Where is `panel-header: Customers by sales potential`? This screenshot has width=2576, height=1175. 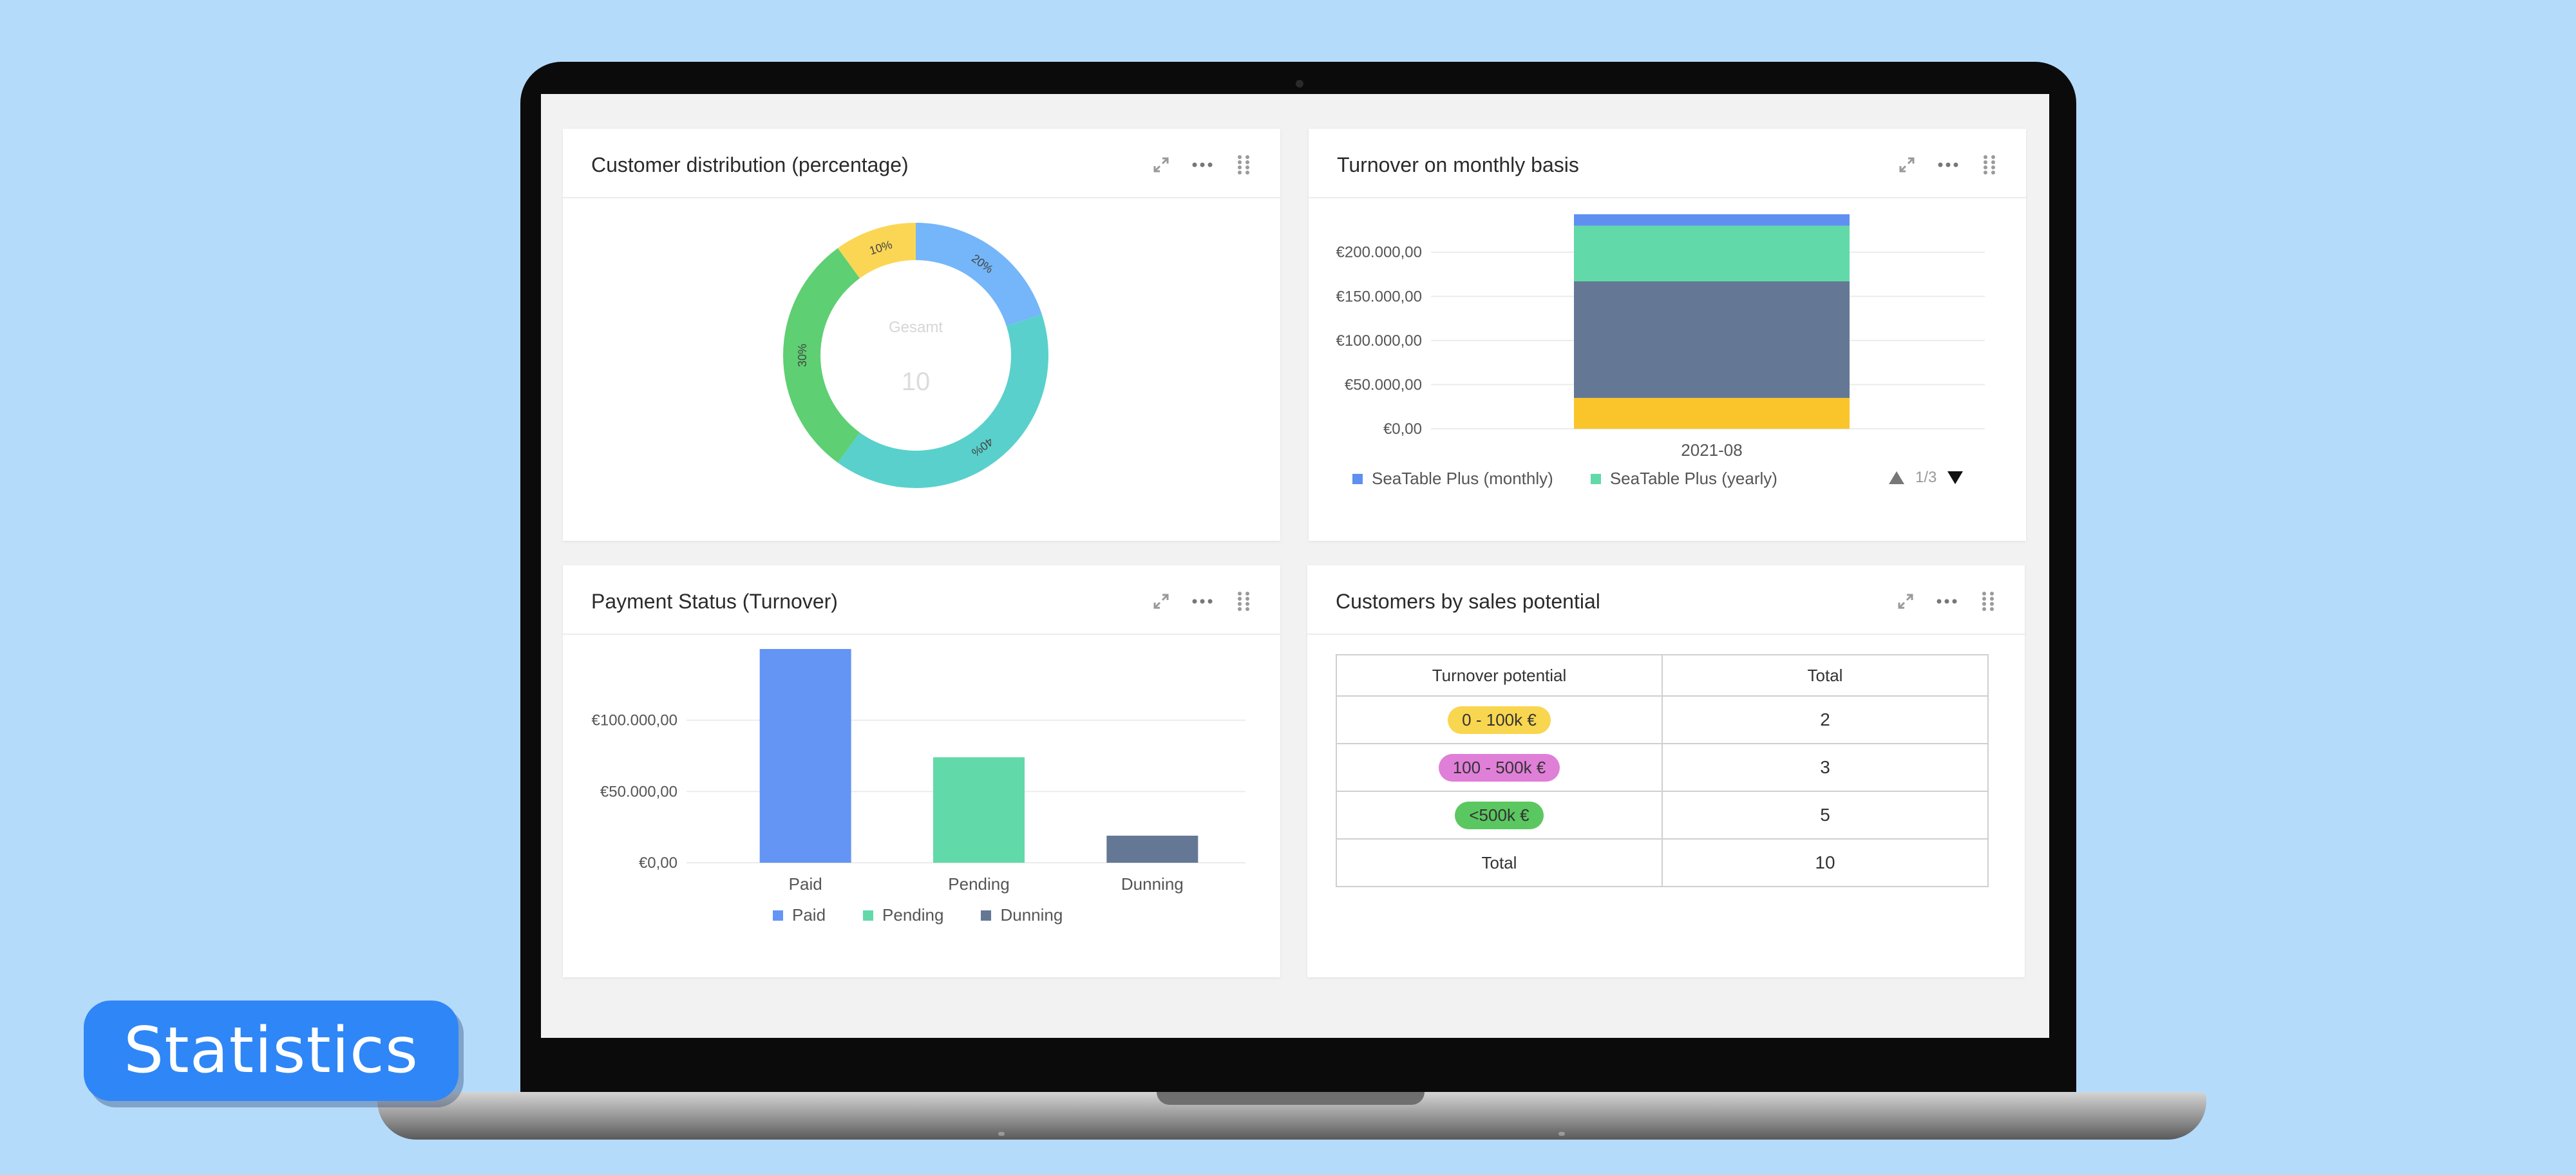 panel-header: Customers by sales potential is located at coordinates (1666, 600).